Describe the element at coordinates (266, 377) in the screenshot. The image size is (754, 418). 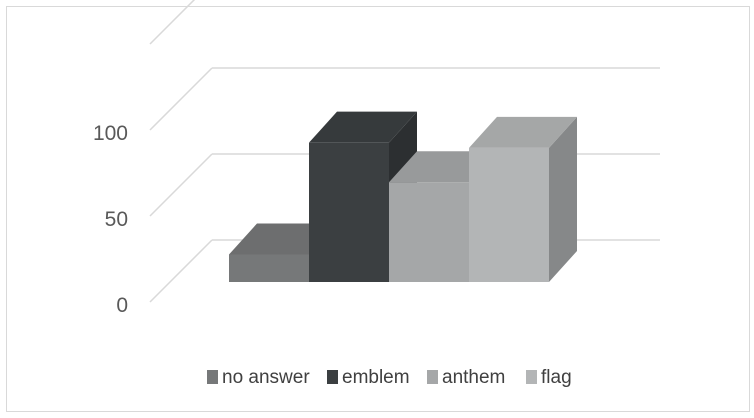
I see `legend-label: no answer` at that location.